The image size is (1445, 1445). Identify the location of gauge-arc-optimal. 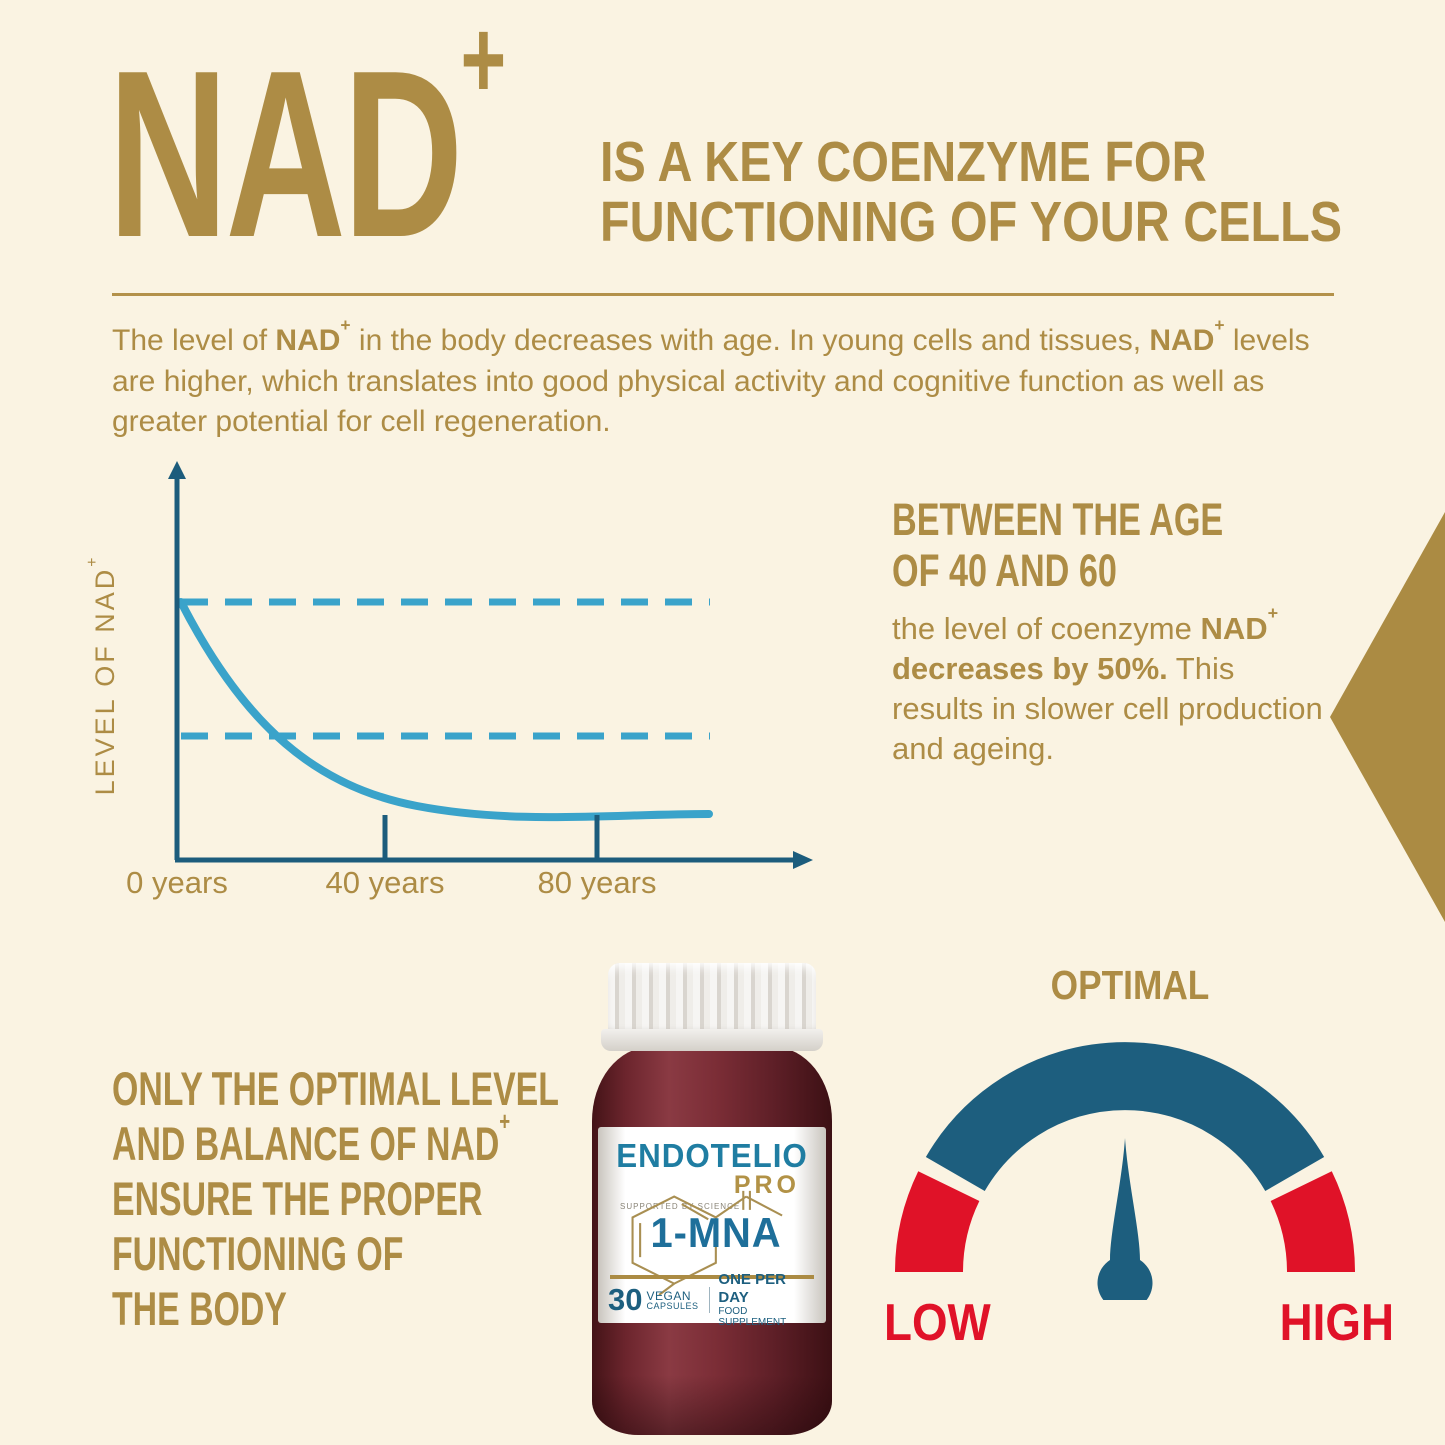
(1125, 1117).